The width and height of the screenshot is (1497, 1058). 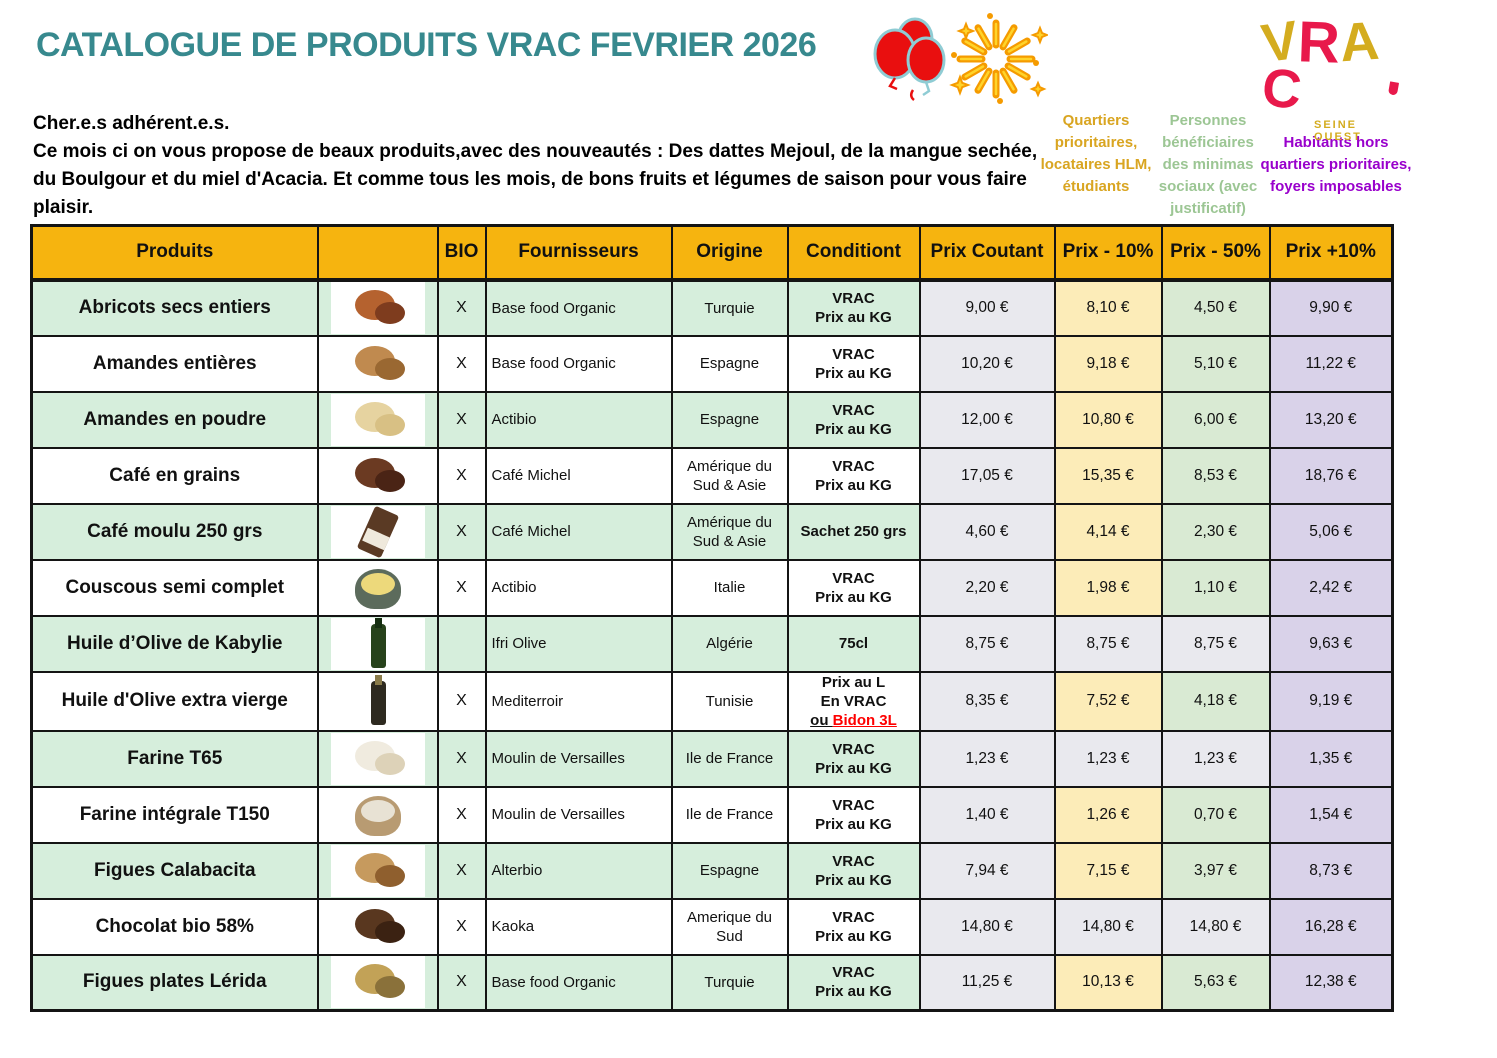 What do you see at coordinates (1331, 870) in the screenshot?
I see `prix-plus-10: 8,73 €` at bounding box center [1331, 870].